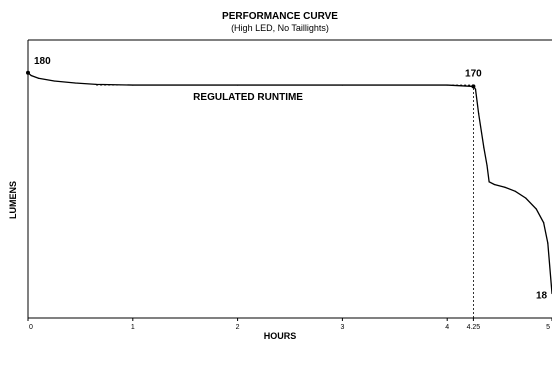  What do you see at coordinates (133, 327) in the screenshot?
I see `x-tick-label-1: 1` at bounding box center [133, 327].